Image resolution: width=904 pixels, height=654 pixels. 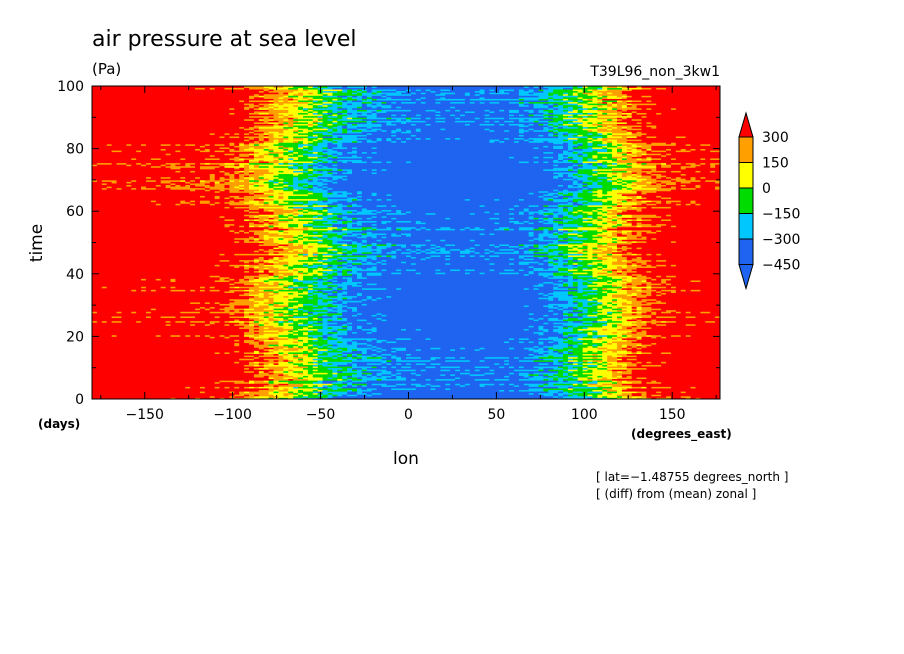 I want to click on chart-title: air pressure at sea level, so click(x=224, y=39).